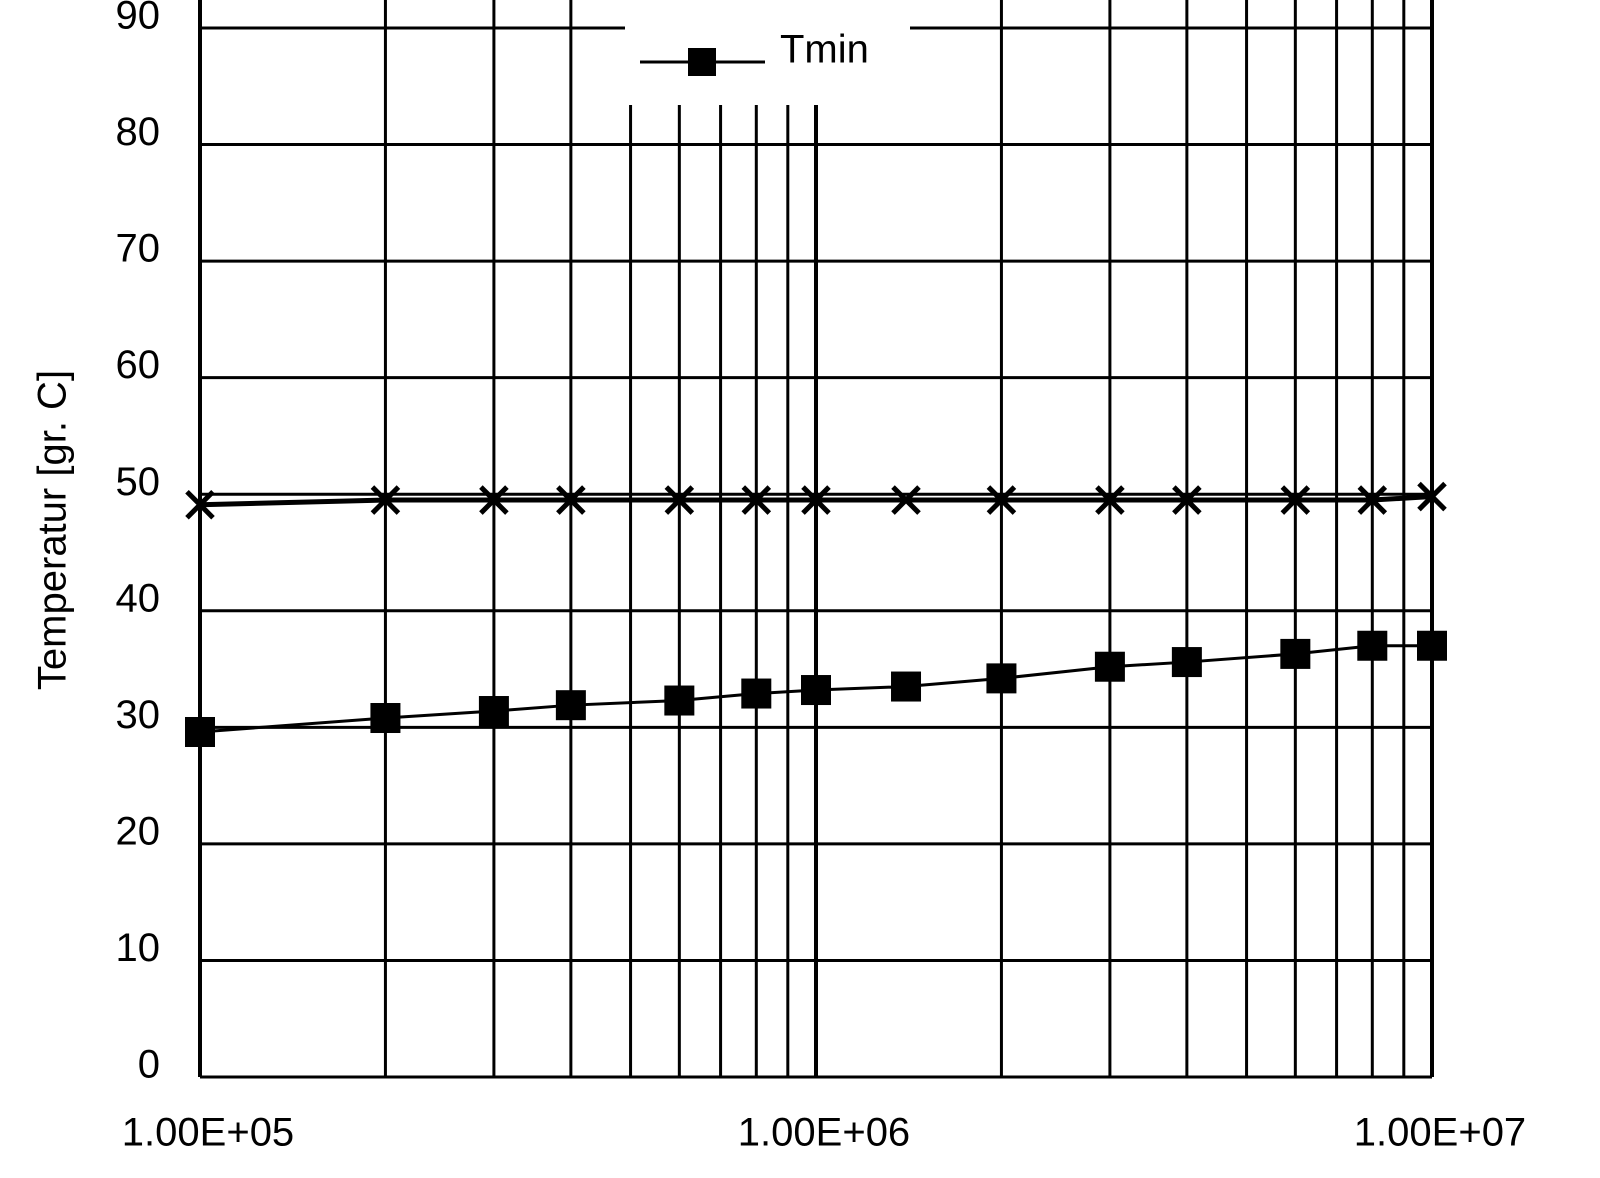 Image resolution: width=1600 pixels, height=1178 pixels. What do you see at coordinates (138, 365) in the screenshot?
I see `y-tick-label: 60` at bounding box center [138, 365].